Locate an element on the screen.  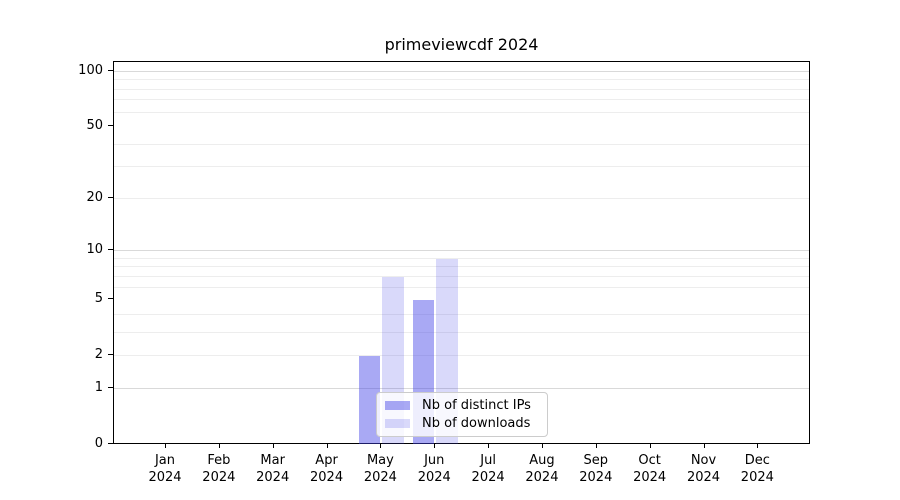
x-tick-month: Oct is located at coordinates (649, 460).